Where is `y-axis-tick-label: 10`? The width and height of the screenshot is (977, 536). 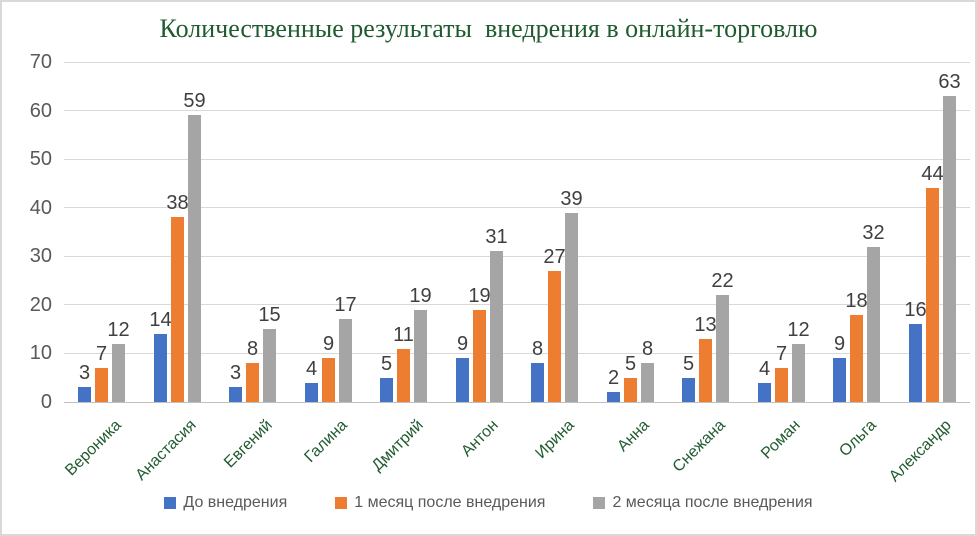 y-axis-tick-label: 10 is located at coordinates (40, 353).